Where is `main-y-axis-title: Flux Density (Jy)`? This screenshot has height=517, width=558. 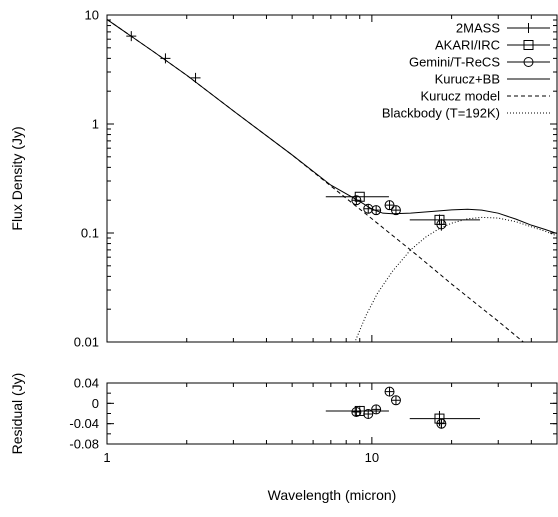
main-y-axis-title: Flux Density (Jy) is located at coordinates (17, 178).